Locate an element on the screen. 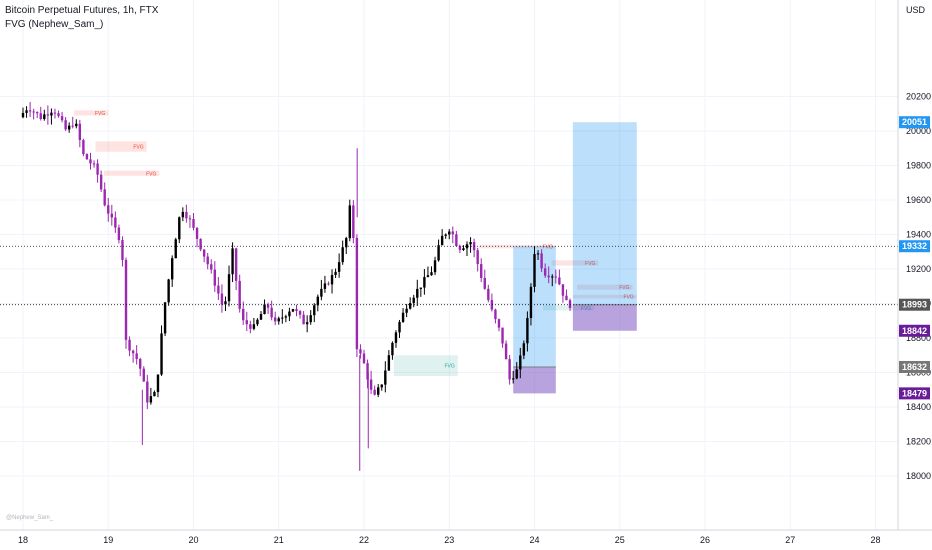 Image resolution: width=932 pixels, height=550 pixels. x-tick-label: 22 is located at coordinates (364, 540).